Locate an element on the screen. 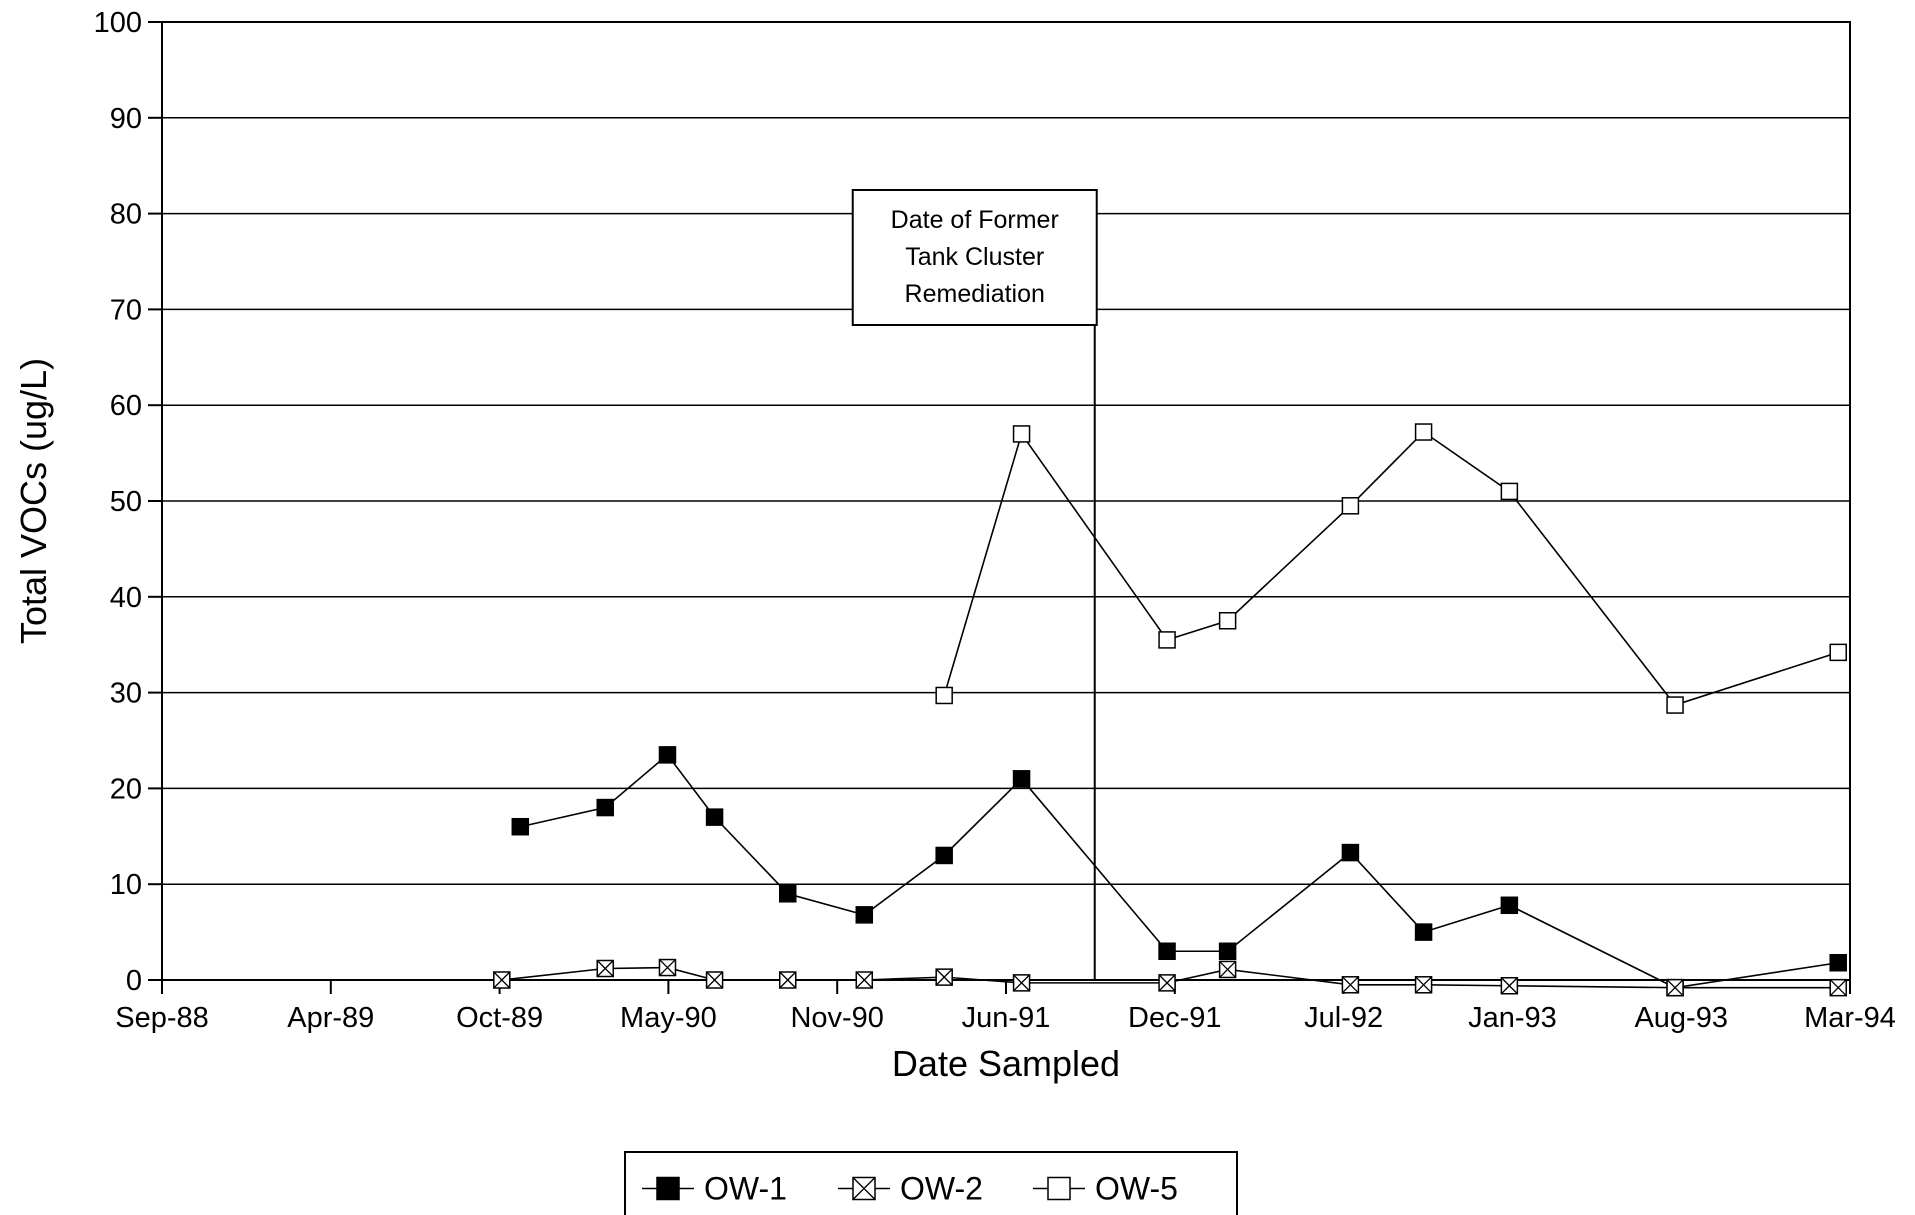 This screenshot has height=1215, width=1915. y-tick-label-10: 10 is located at coordinates (126, 885).